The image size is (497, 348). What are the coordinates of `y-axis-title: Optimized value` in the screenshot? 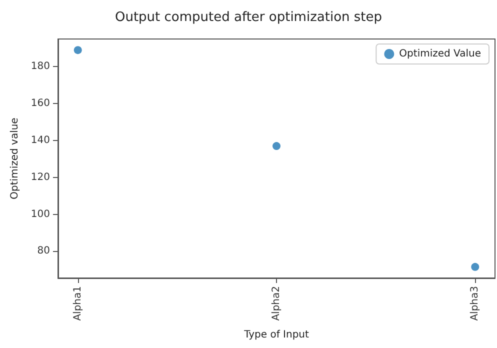 It's located at (15, 159).